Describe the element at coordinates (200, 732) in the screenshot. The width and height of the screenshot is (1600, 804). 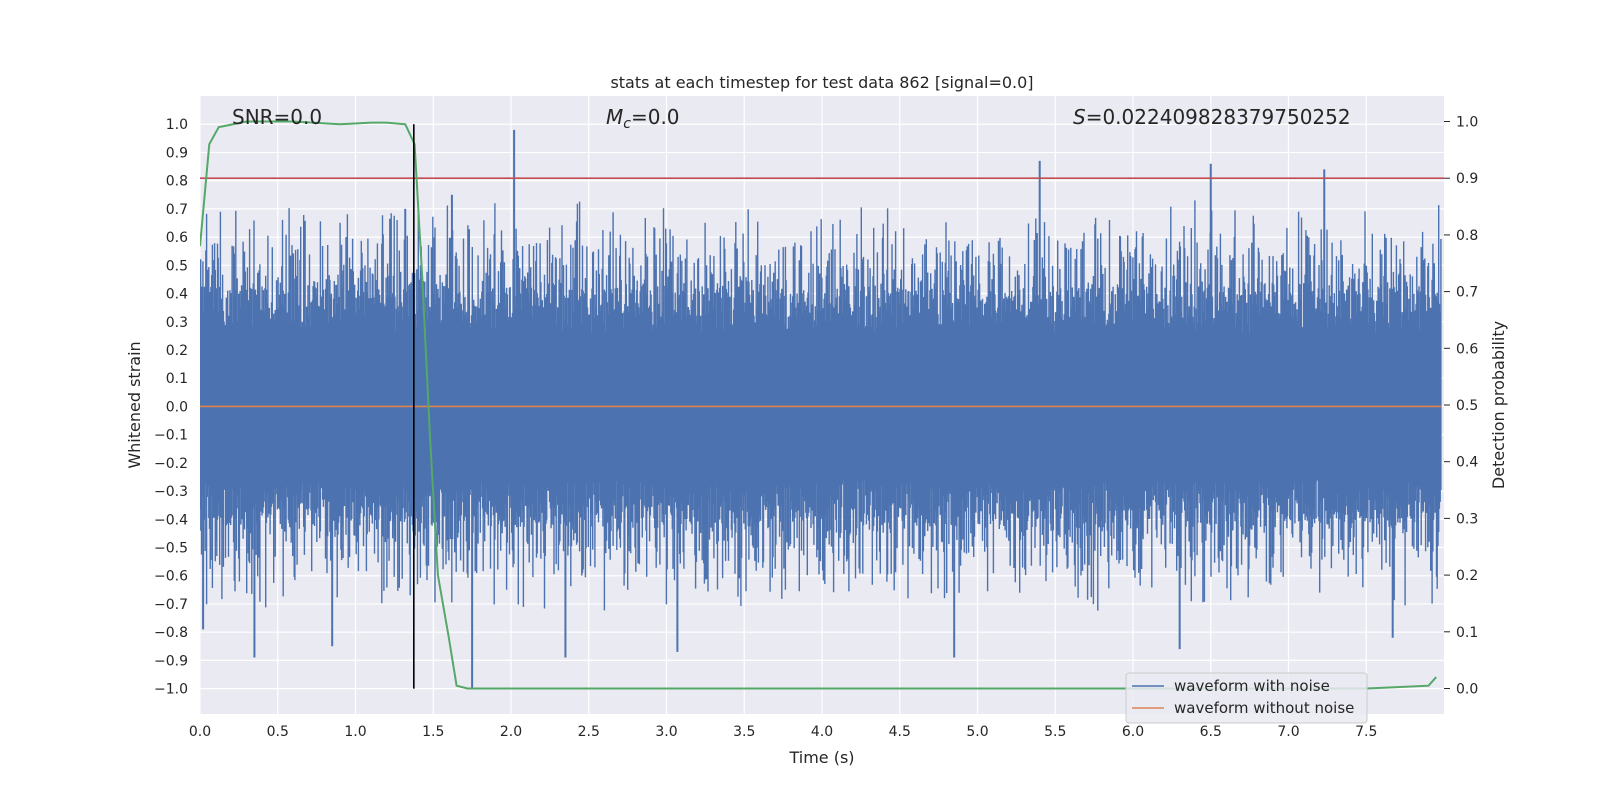
I see `x-tick-label: 0.0` at that location.